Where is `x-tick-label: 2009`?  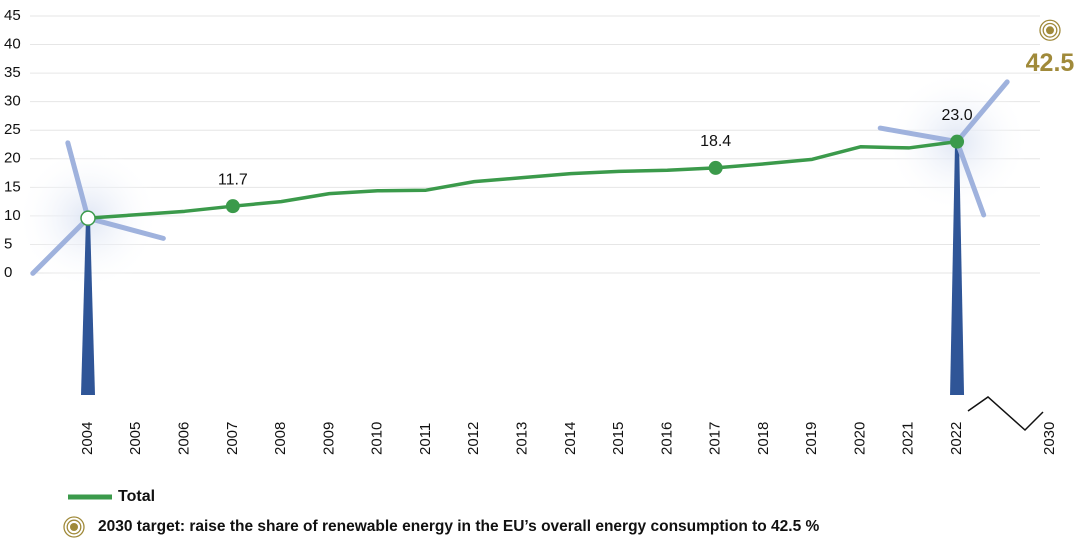 x-tick-label: 2009 is located at coordinates (328, 438).